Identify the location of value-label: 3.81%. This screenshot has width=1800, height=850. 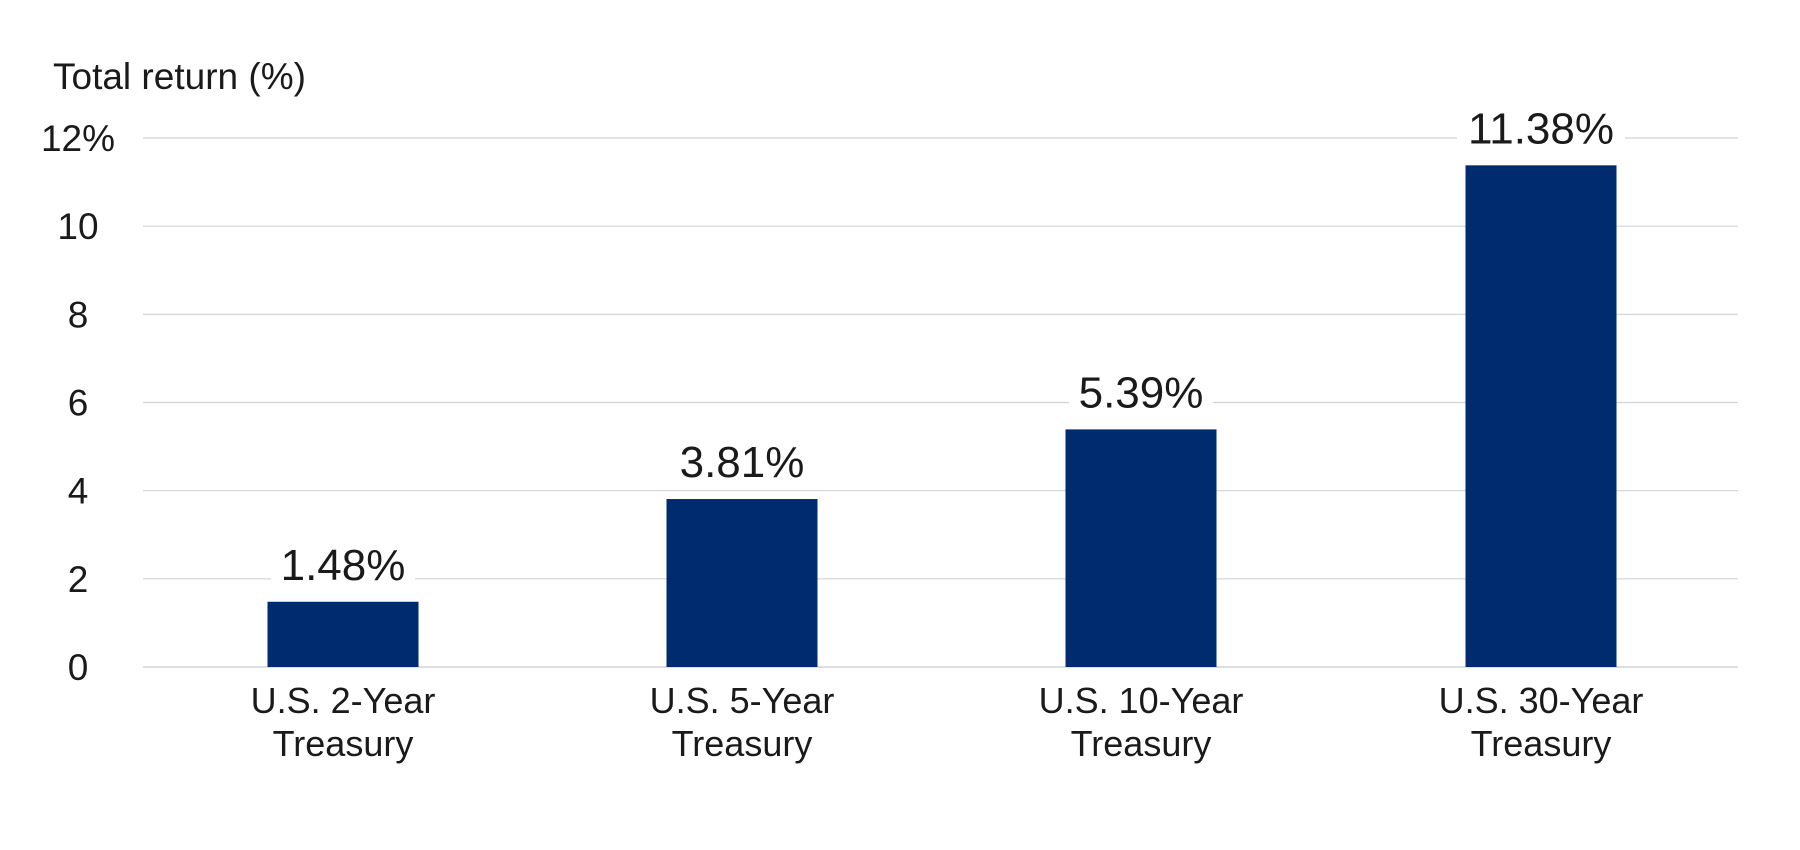
(742, 462).